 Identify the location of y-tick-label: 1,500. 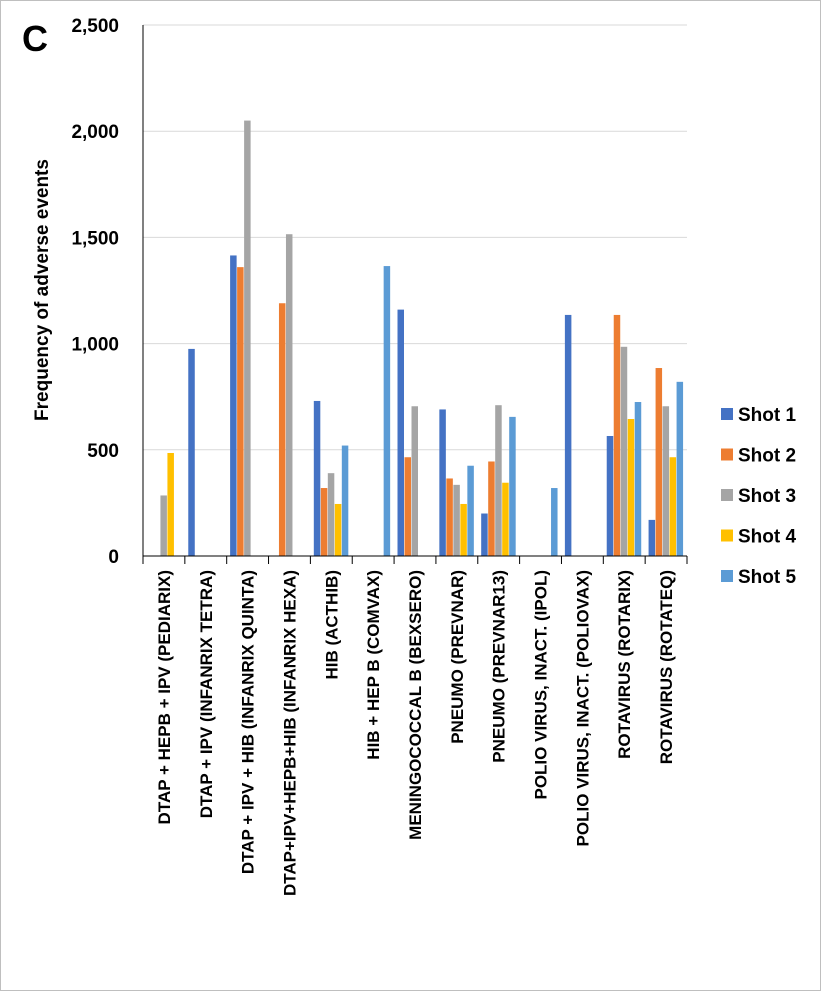
(95, 238).